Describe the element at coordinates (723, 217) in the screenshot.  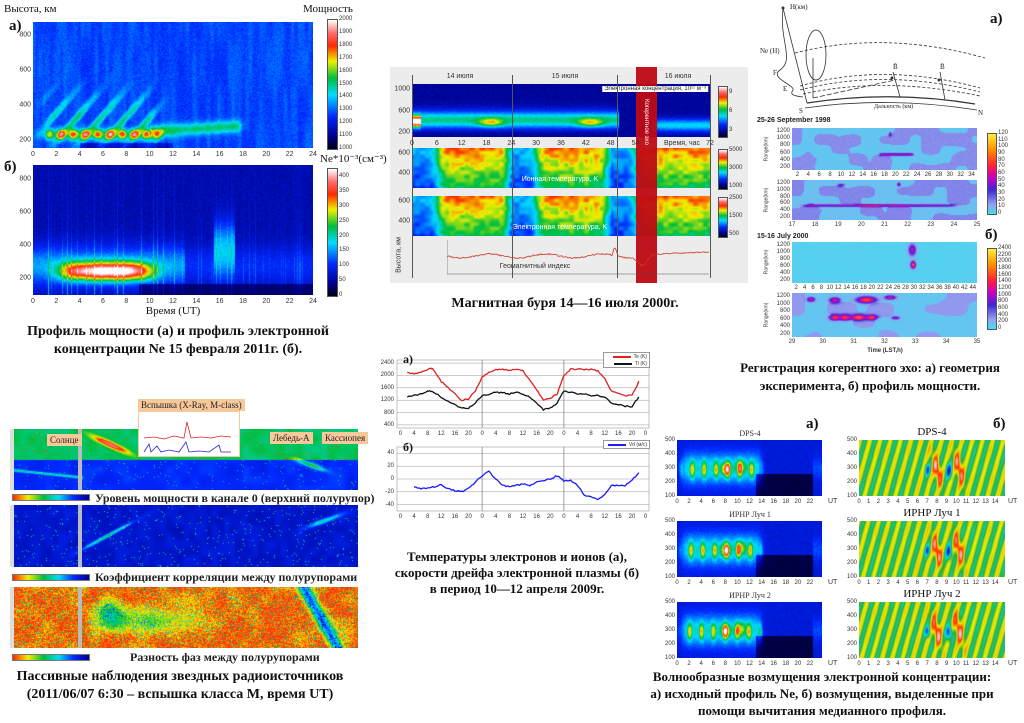
I see `te-colorbar` at that location.